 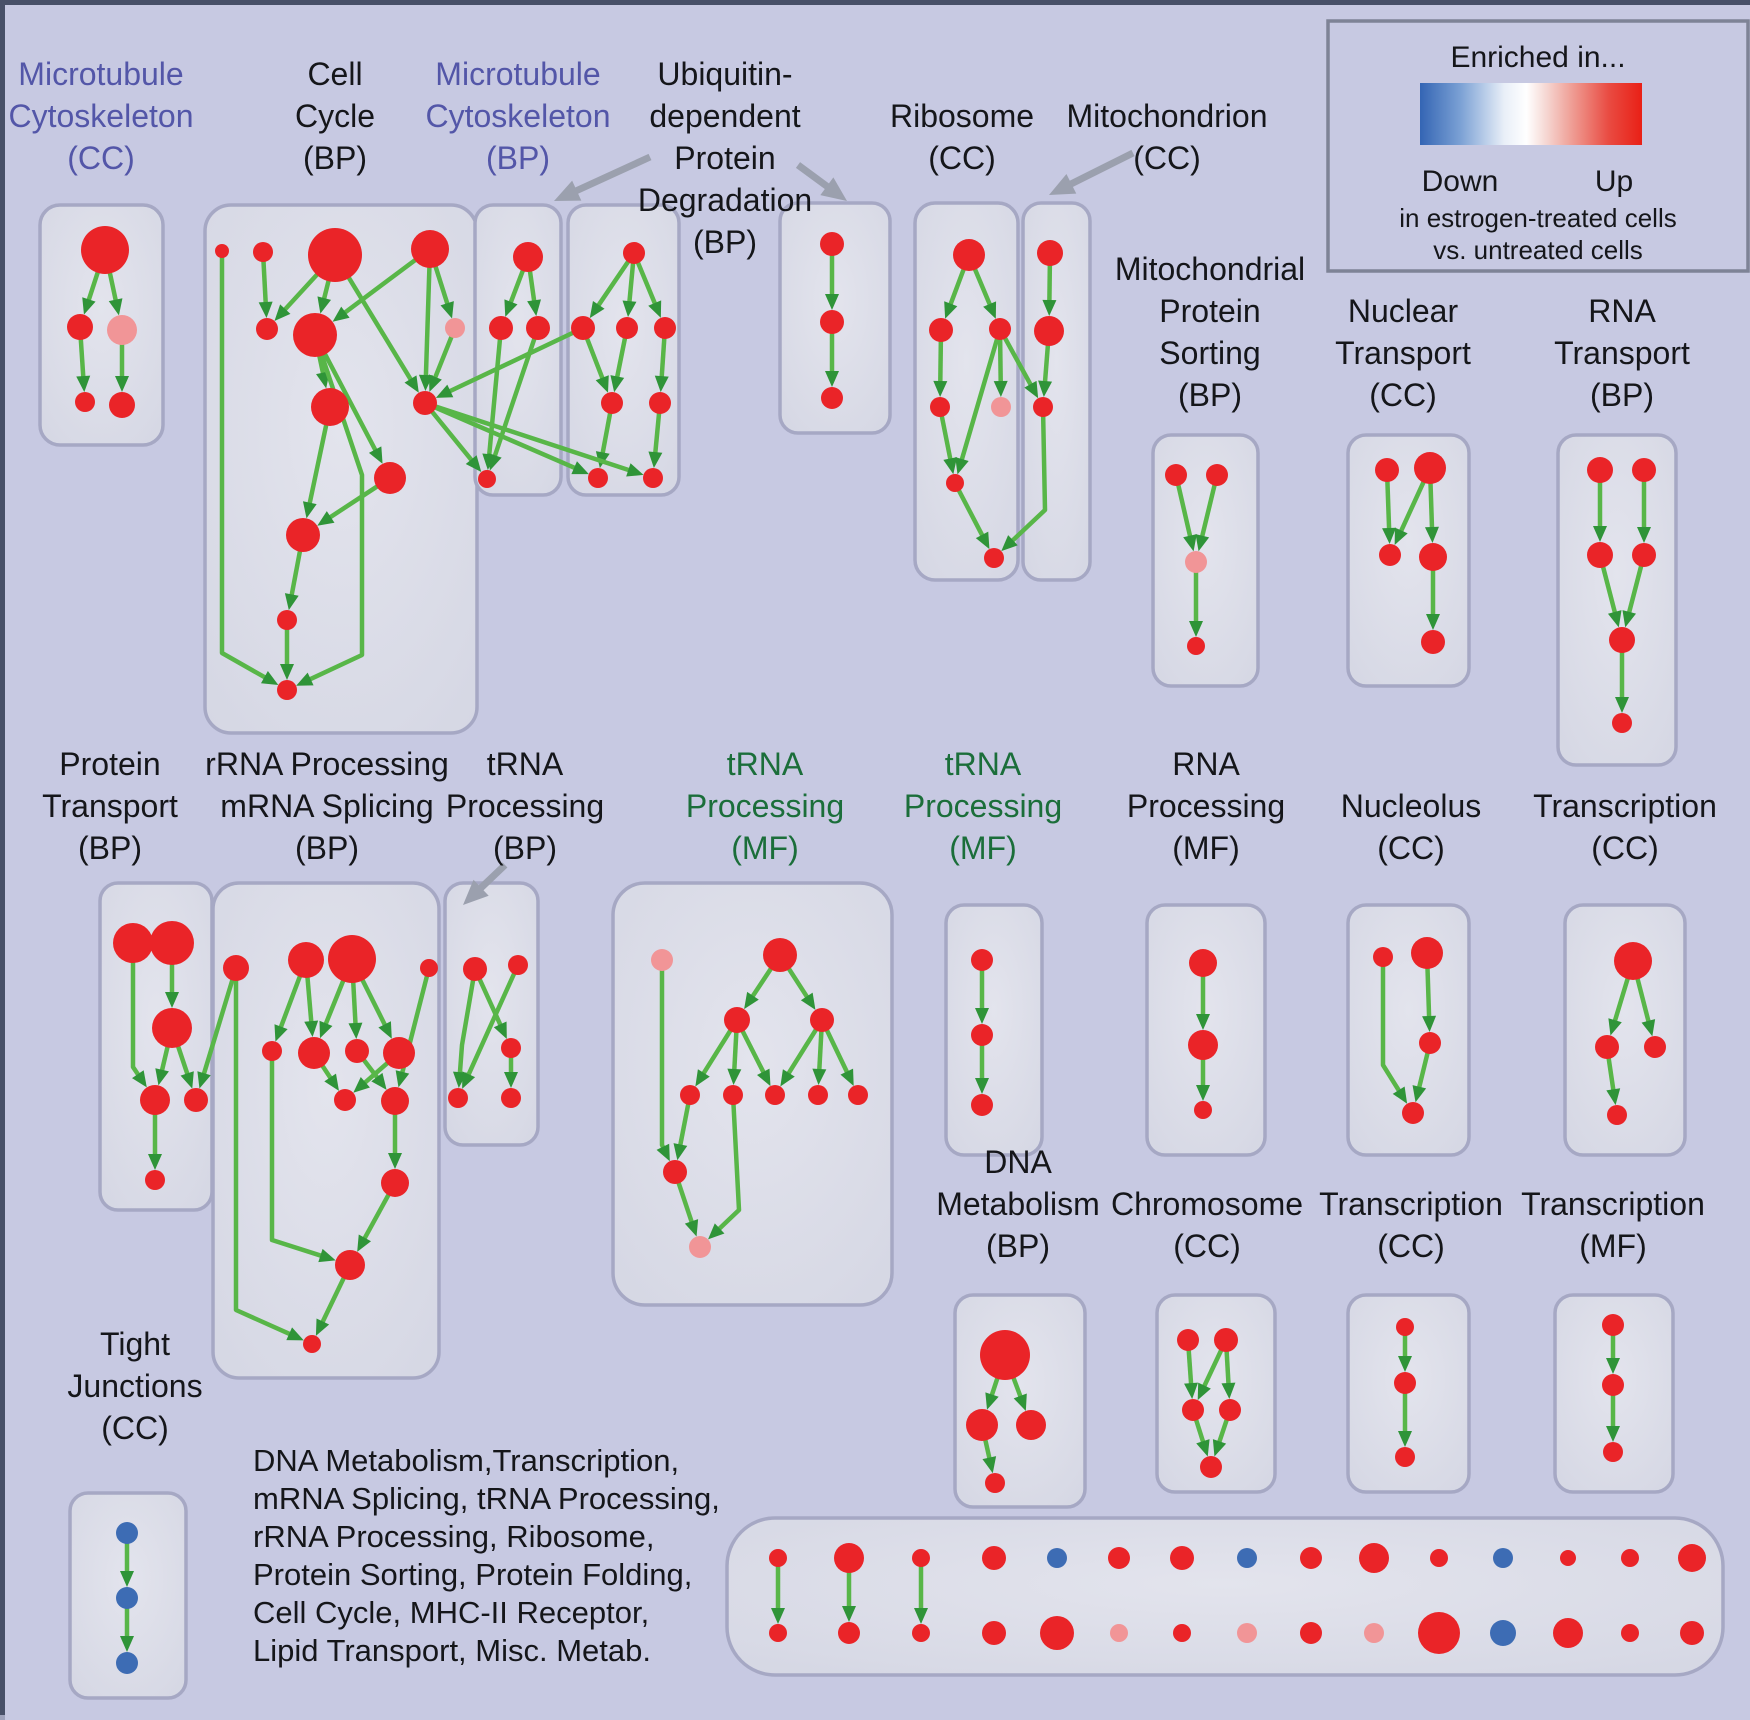 I want to click on cell-cycle-bp-label-line-2: (BP), so click(x=335, y=158).